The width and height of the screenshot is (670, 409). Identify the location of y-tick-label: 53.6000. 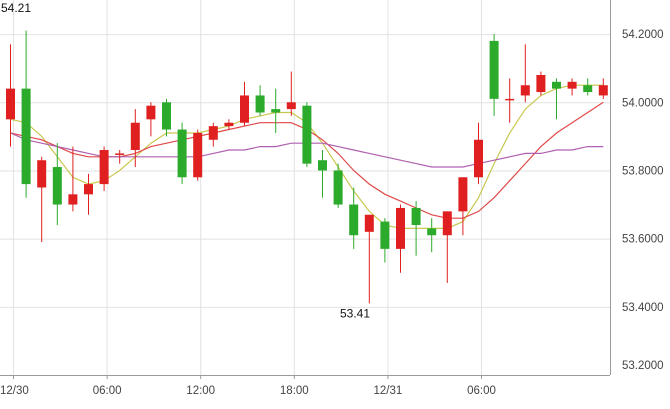
(643, 240).